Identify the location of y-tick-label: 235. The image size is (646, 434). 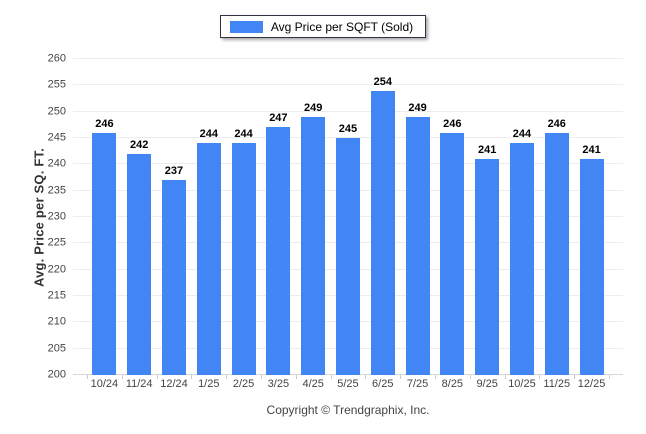
(56, 190).